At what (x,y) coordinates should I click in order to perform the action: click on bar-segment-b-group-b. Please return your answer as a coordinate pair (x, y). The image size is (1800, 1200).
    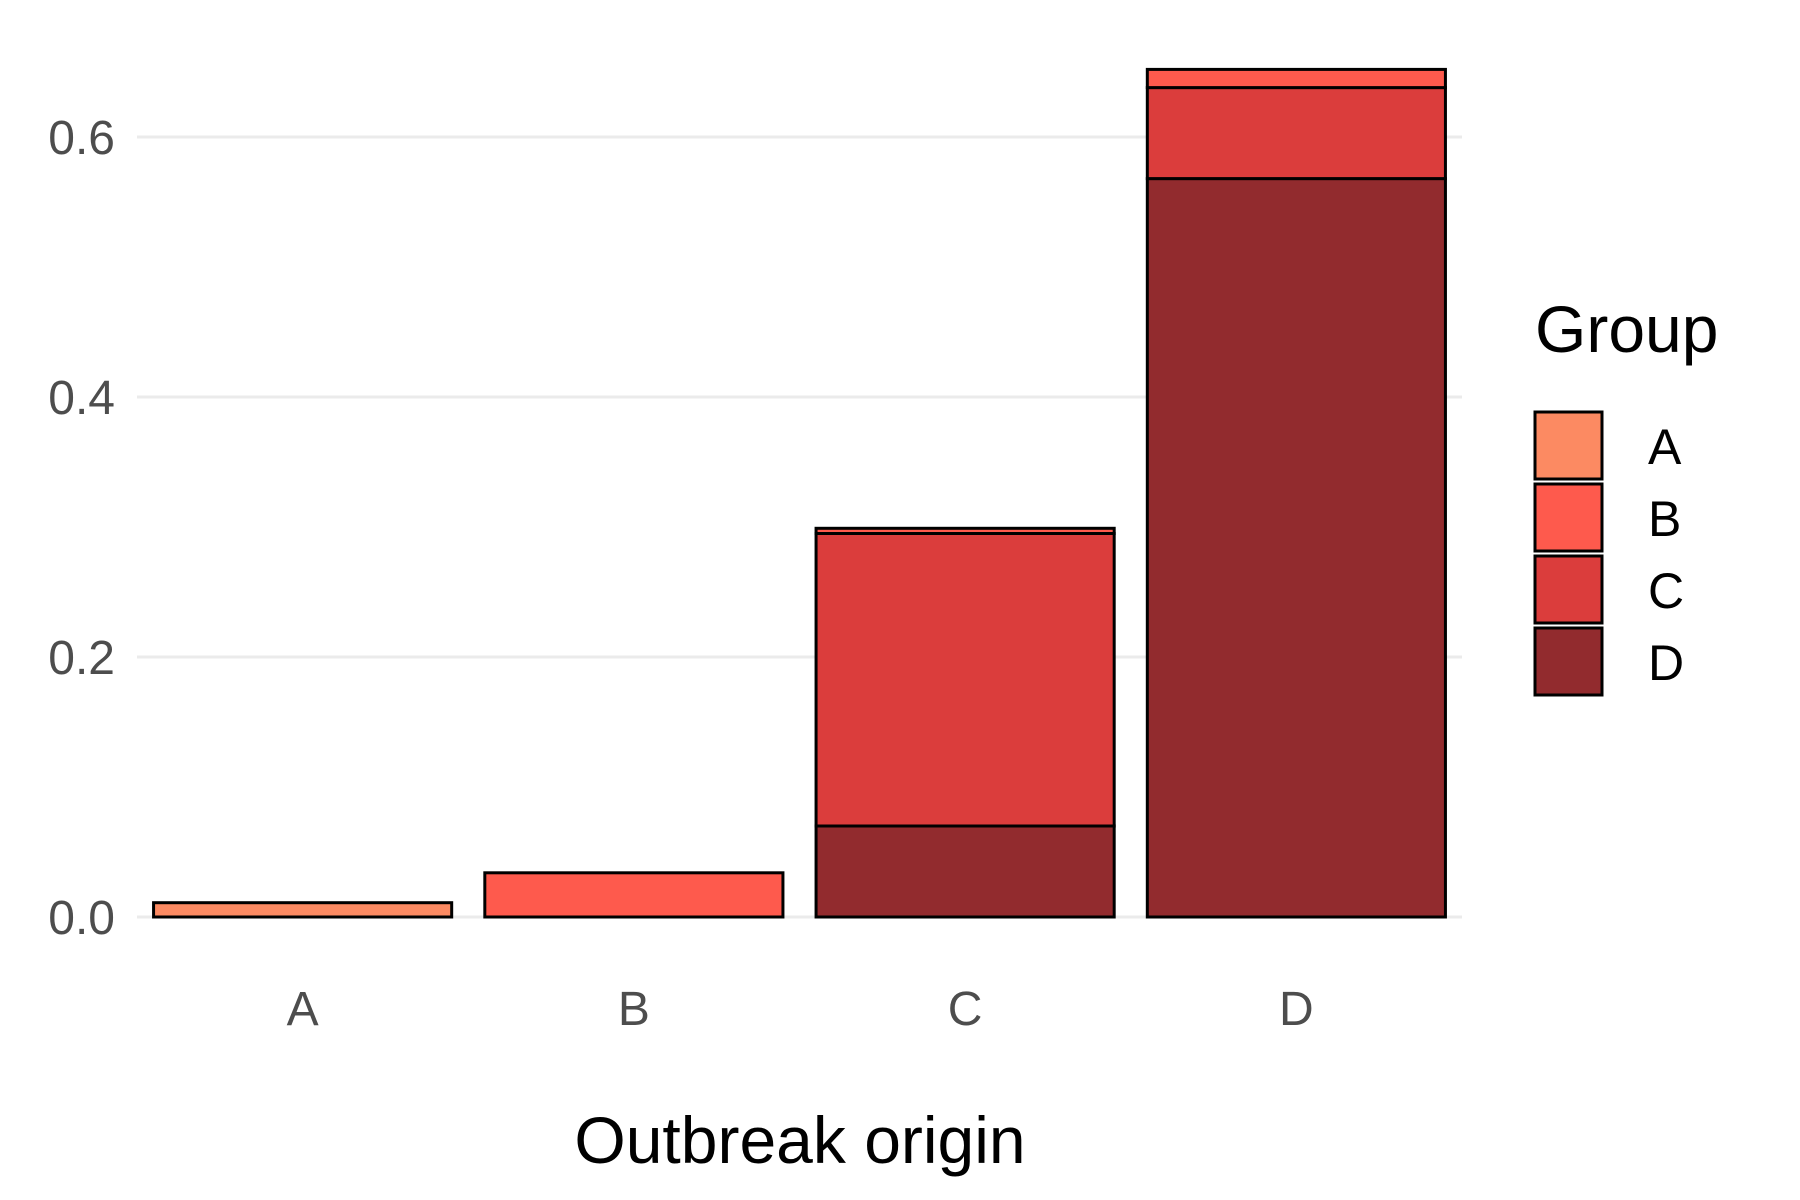
    Looking at the image, I should click on (634, 895).